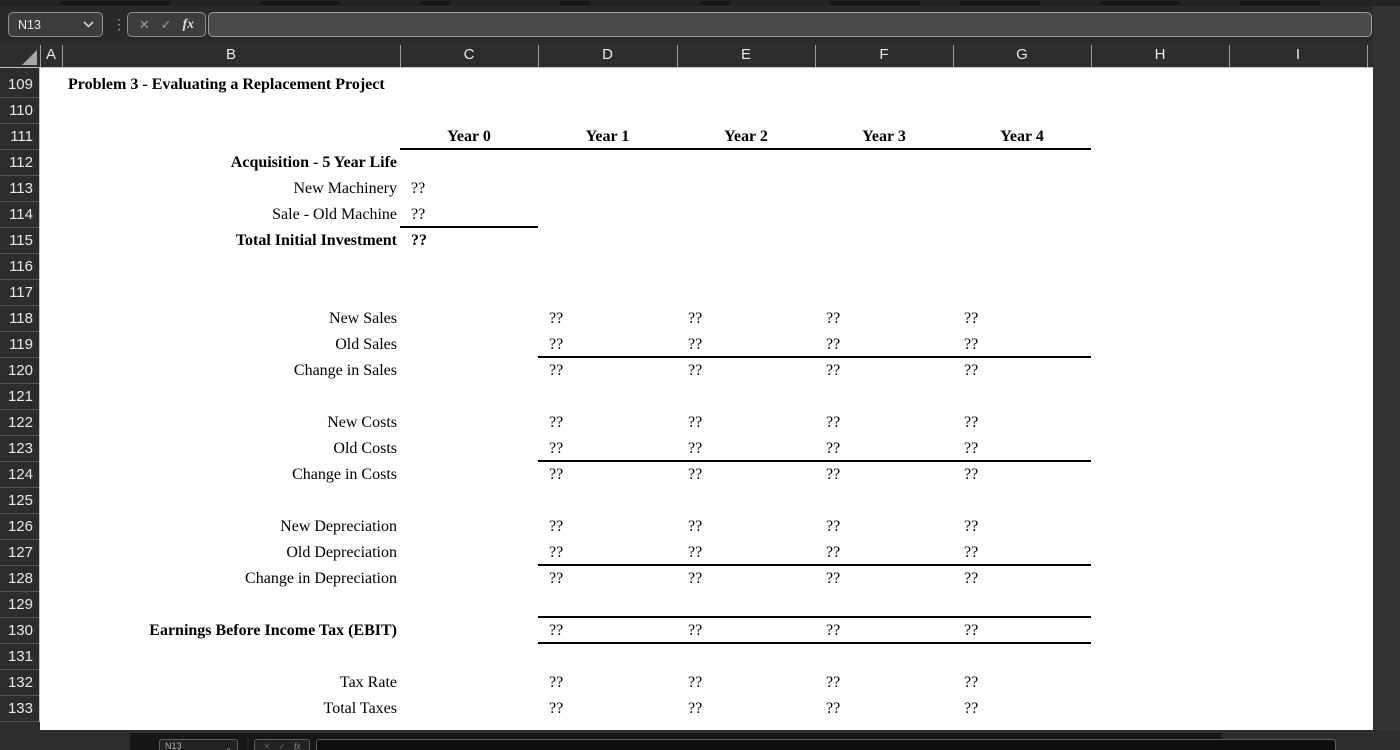 The width and height of the screenshot is (1400, 750). What do you see at coordinates (19, 137) in the screenshot?
I see `row-header-111: 111` at bounding box center [19, 137].